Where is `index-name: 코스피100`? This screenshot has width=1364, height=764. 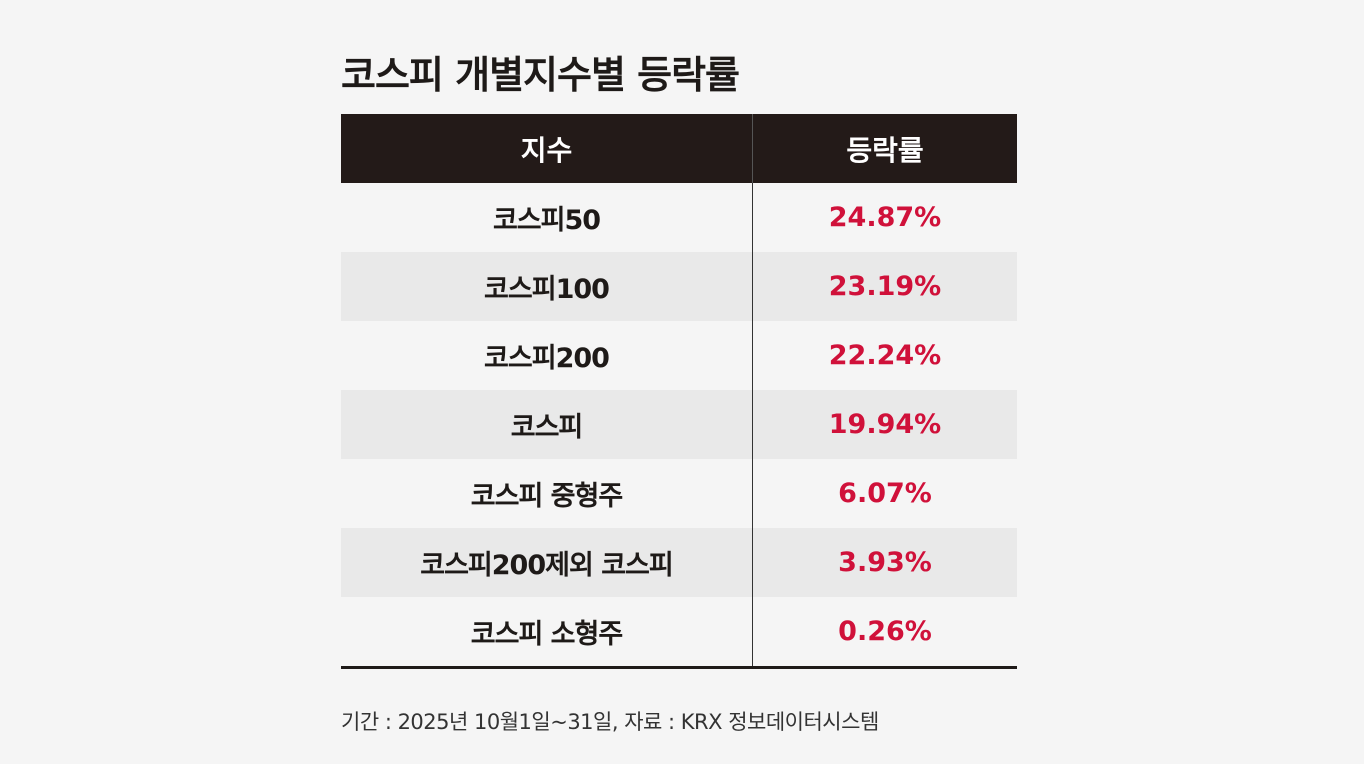
index-name: 코스피100 is located at coordinates (547, 286).